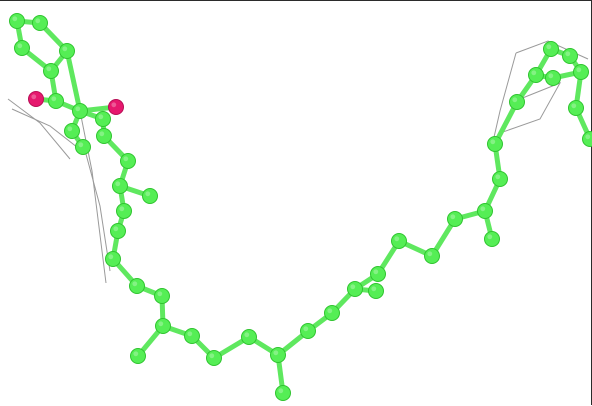 The image size is (592, 406). I want to click on bond, so click(73, 81).